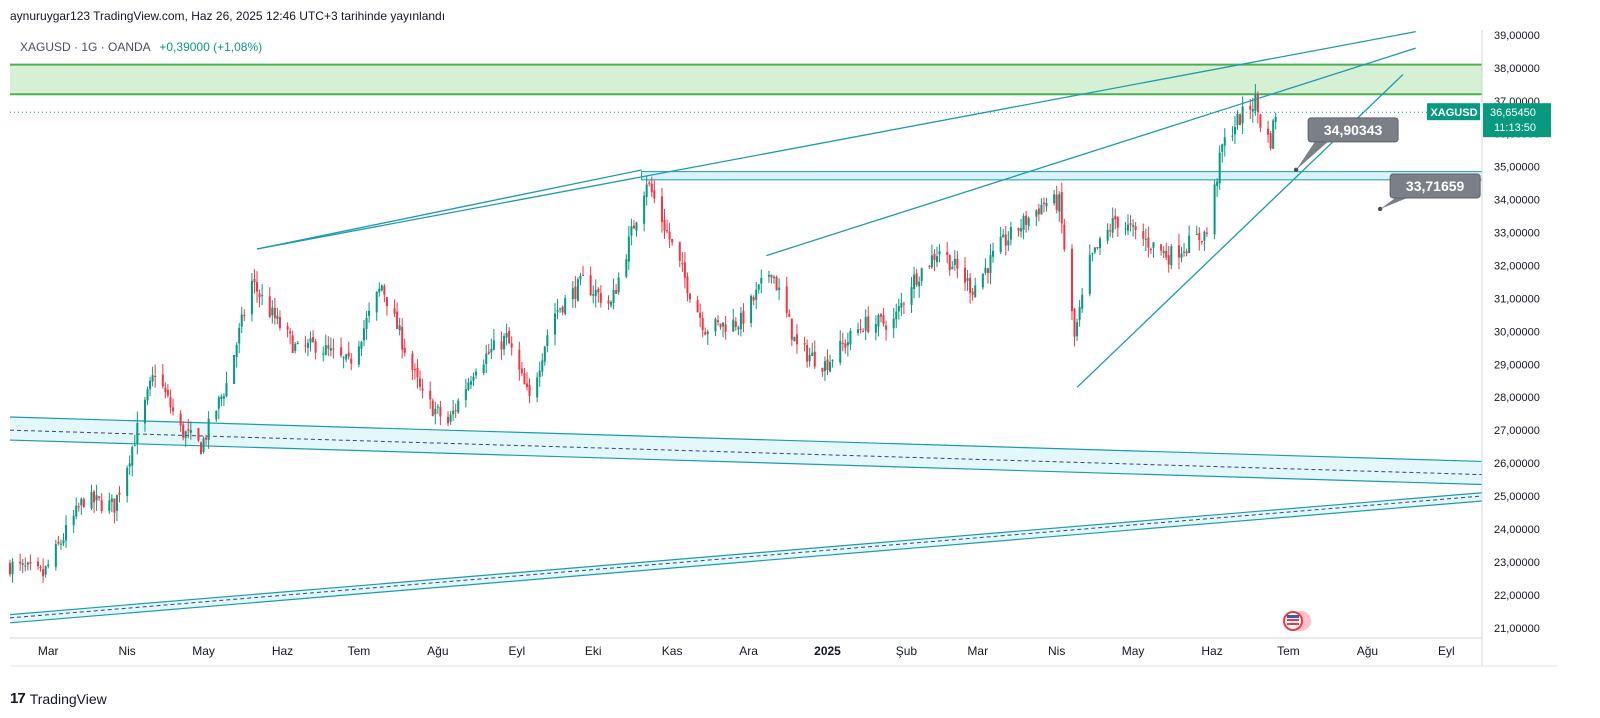 This screenshot has width=1600, height=718. I want to click on tradingview-logo: 17 TradingView, so click(58, 698).